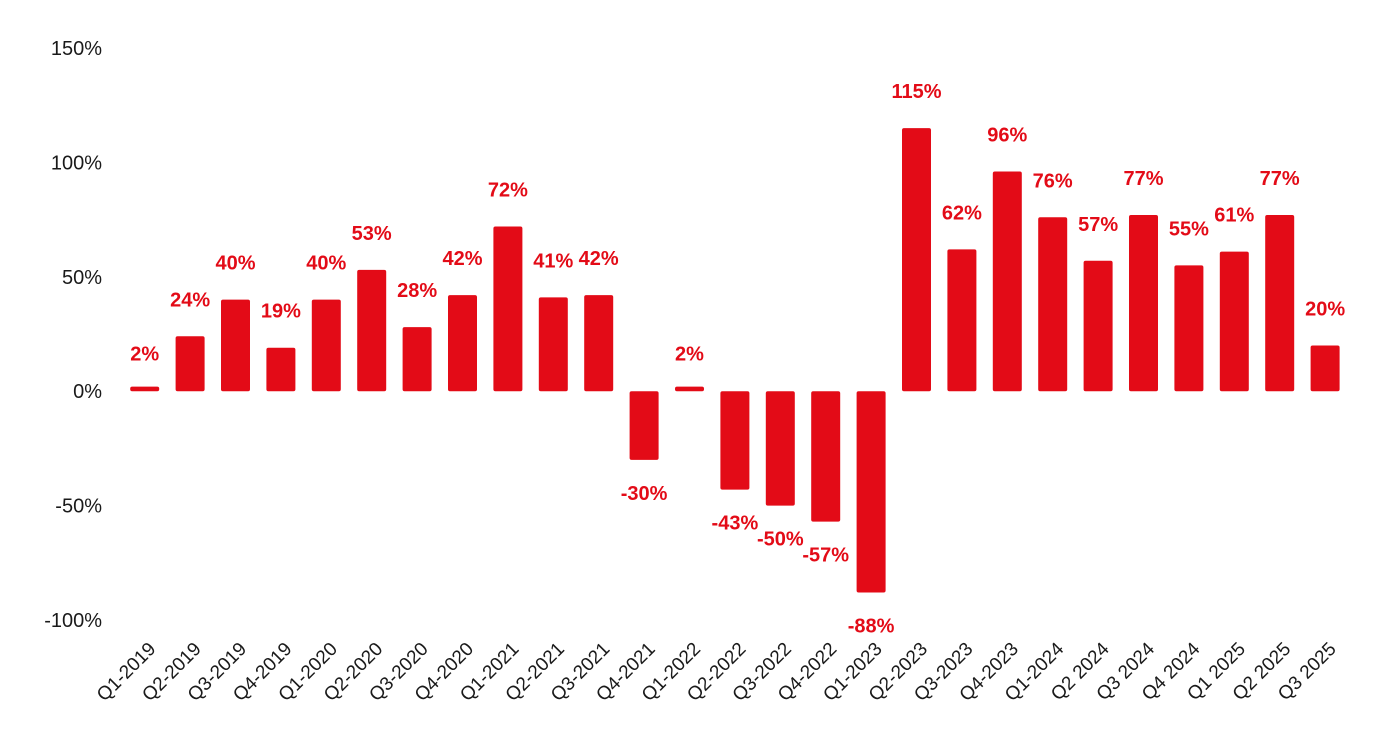 Image resolution: width=1392 pixels, height=747 pixels. What do you see at coordinates (372, 234) in the screenshot?
I see `data-label: 53%` at bounding box center [372, 234].